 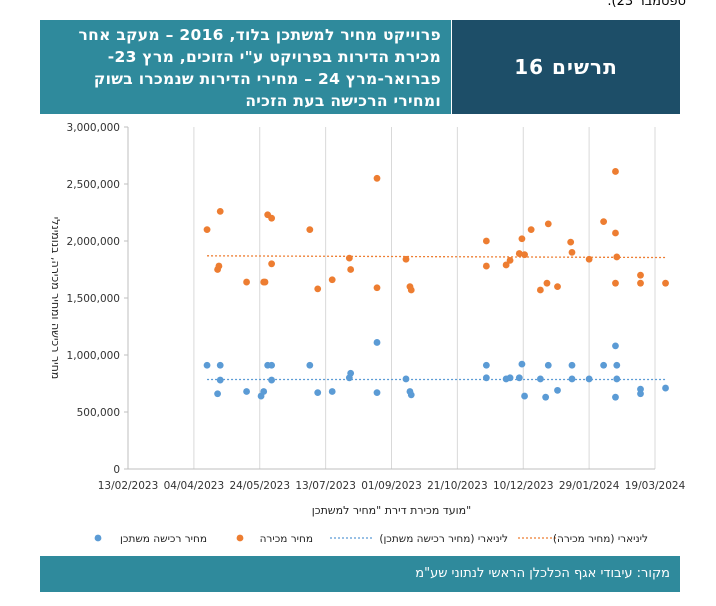 I want to click on x-tick-label: 01/09/2023, so click(x=391, y=486).